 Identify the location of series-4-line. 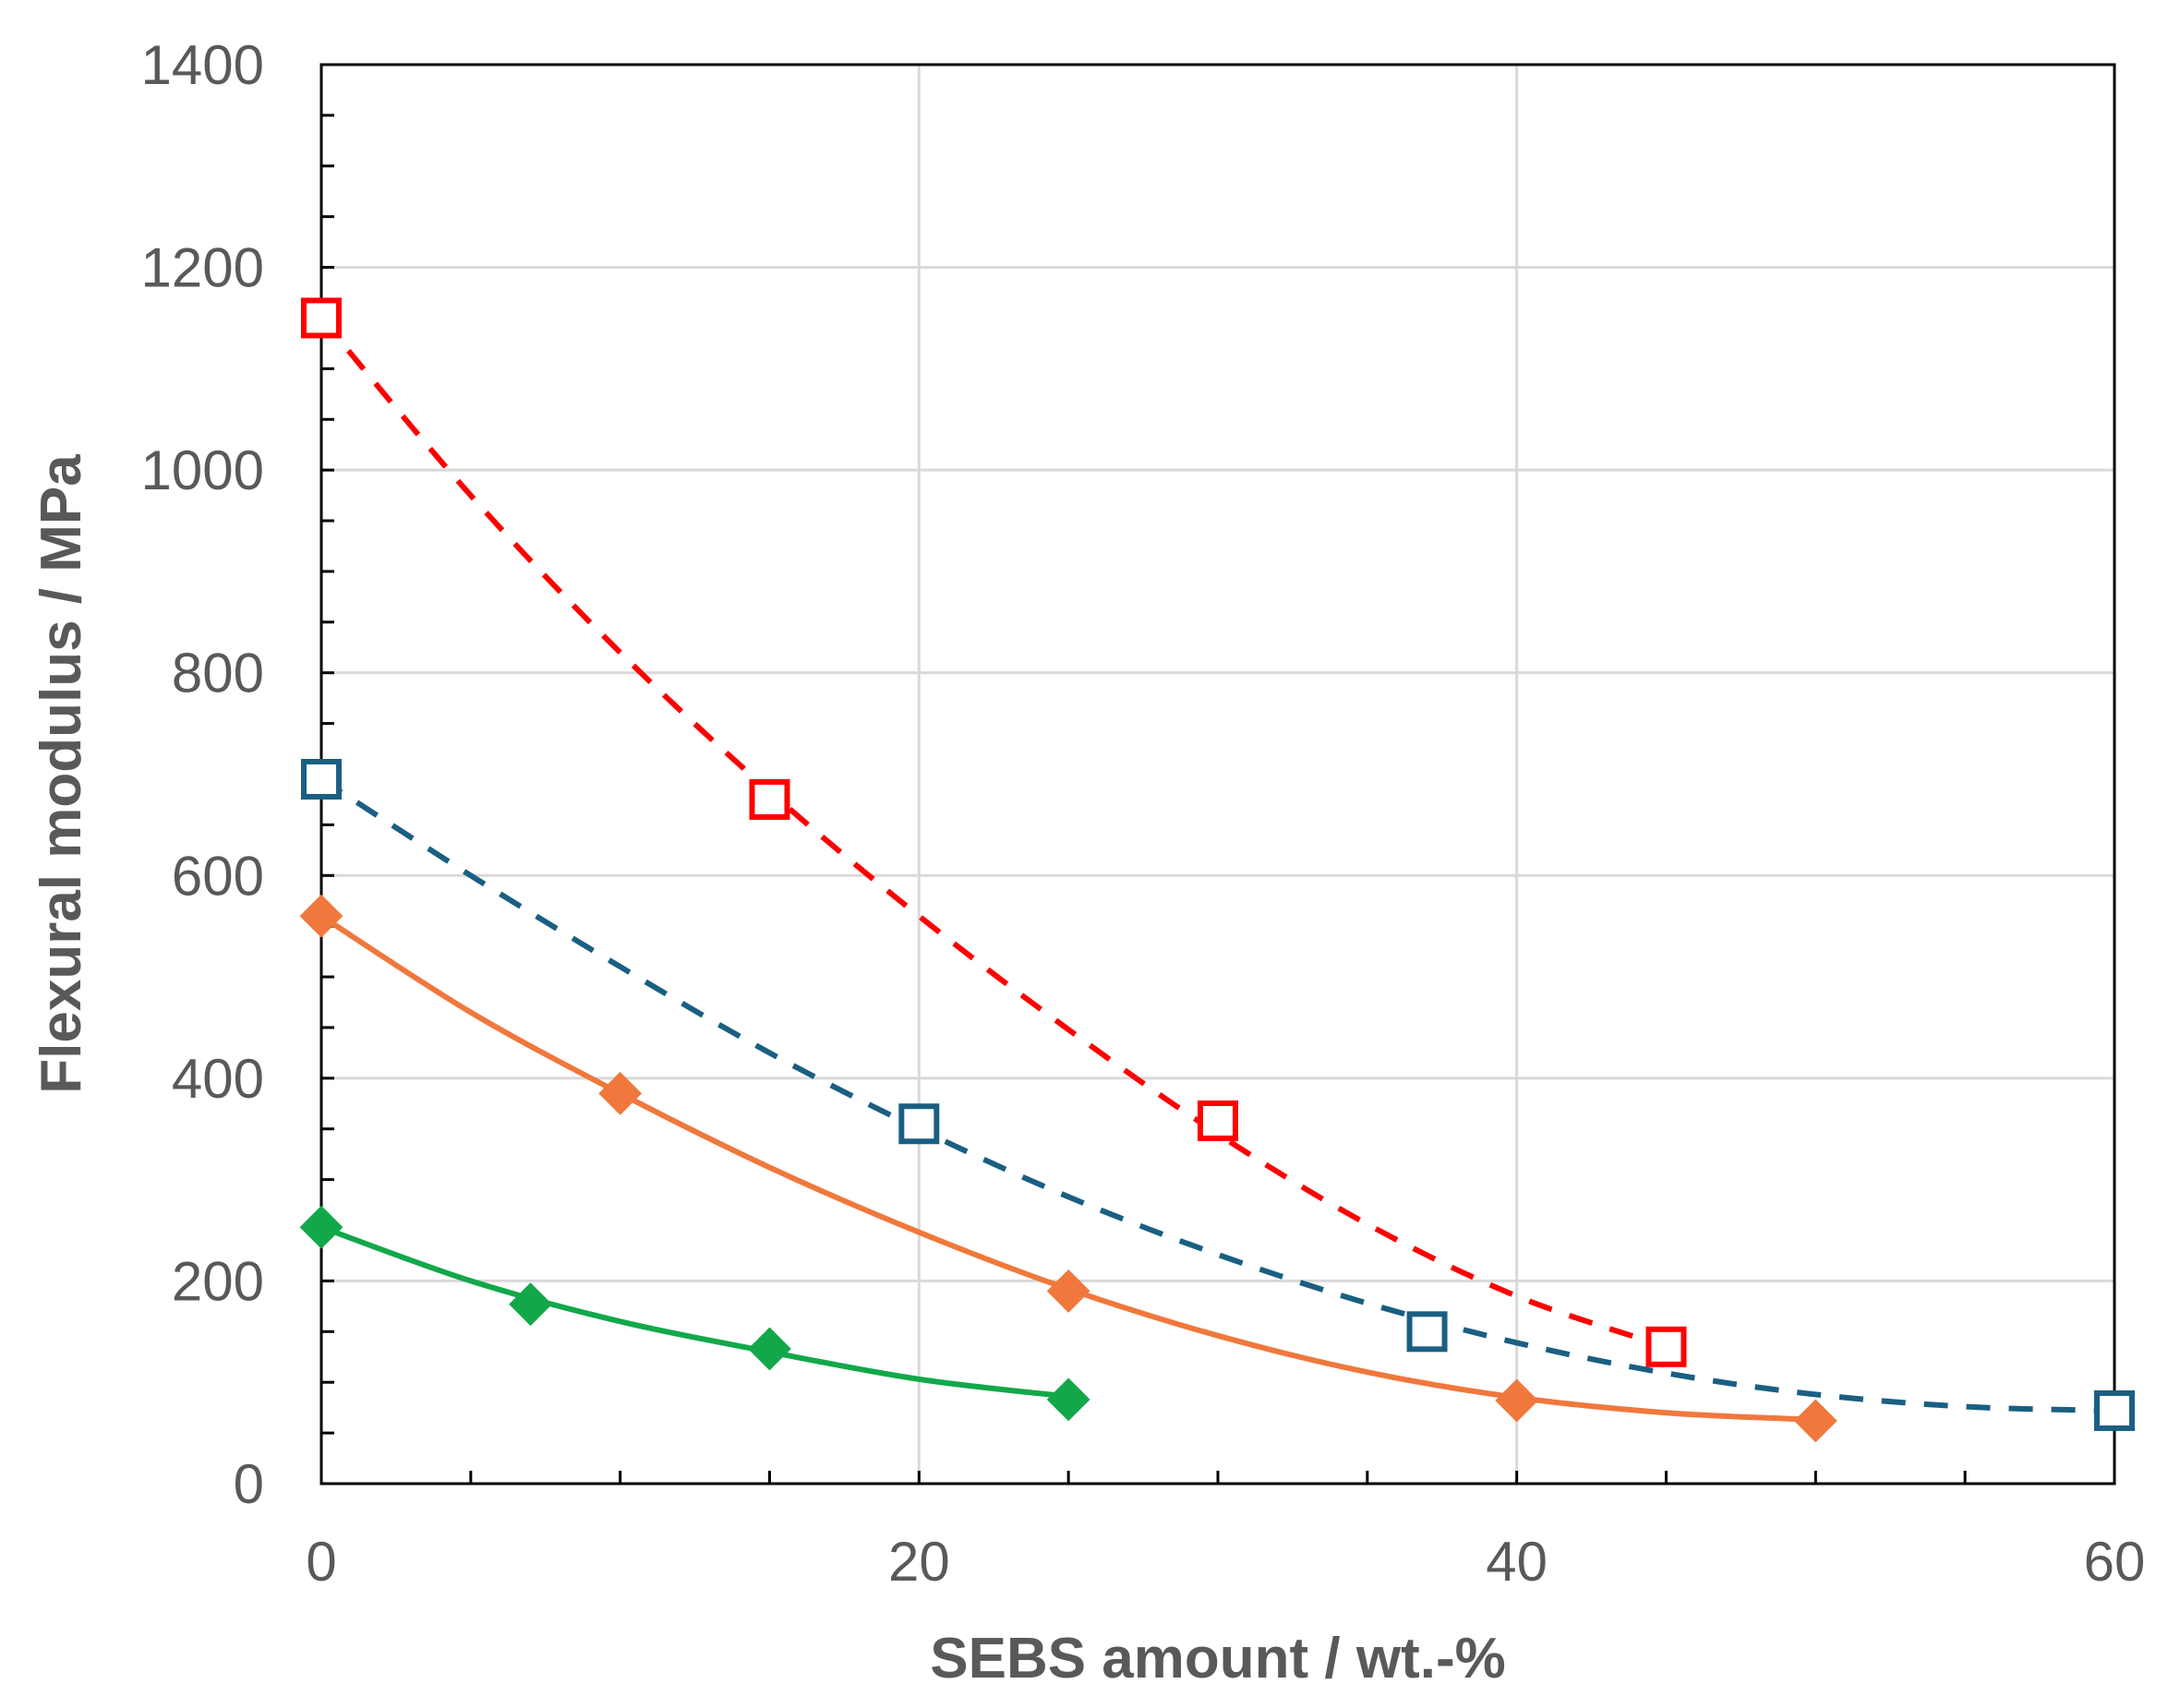
(694, 1312).